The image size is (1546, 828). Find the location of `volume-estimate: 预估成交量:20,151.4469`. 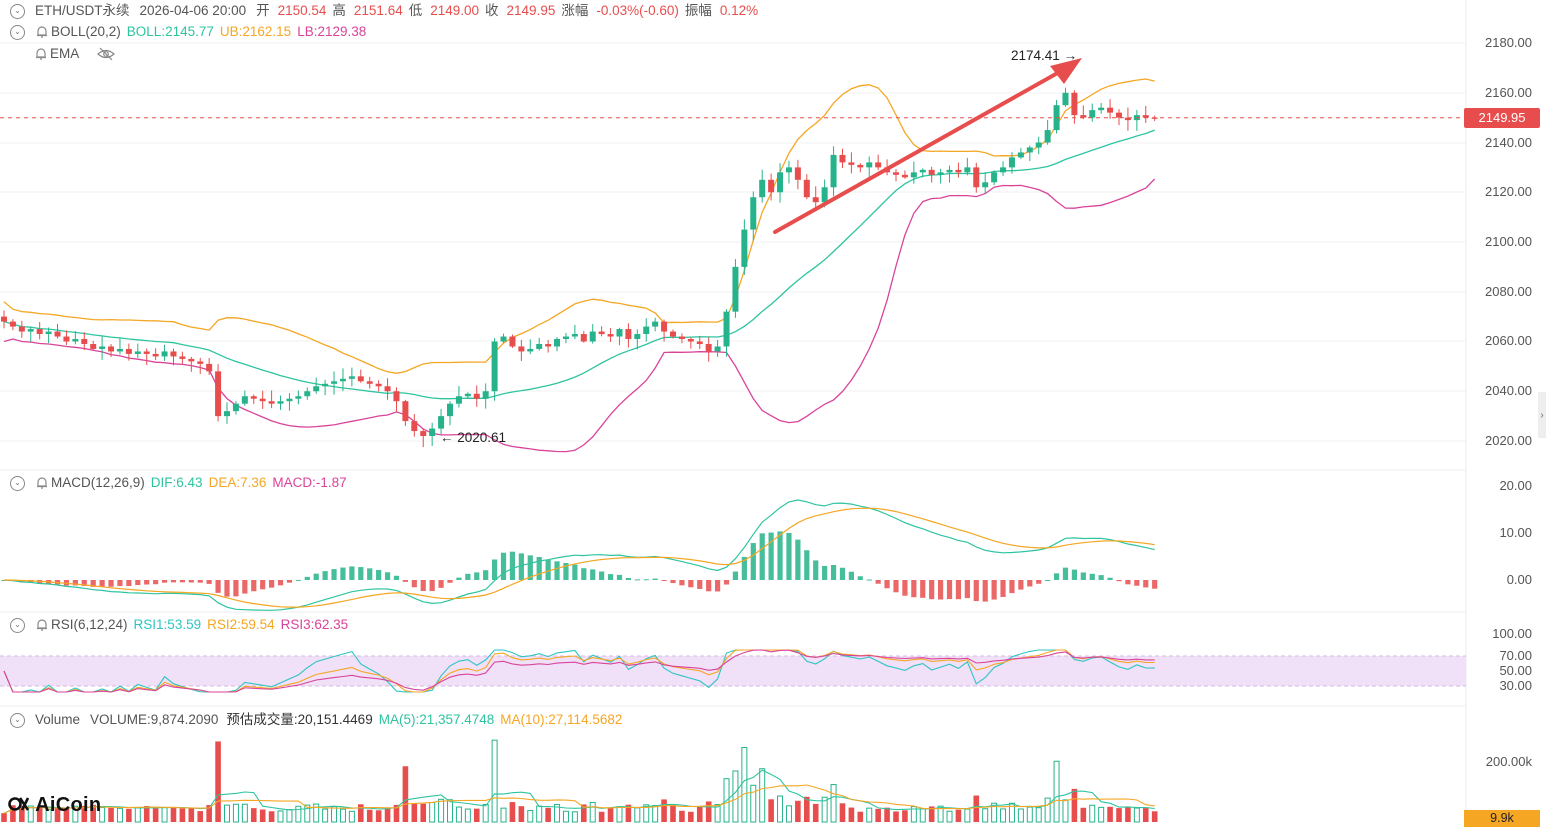

volume-estimate: 预估成交量:20,151.4469 is located at coordinates (299, 719).